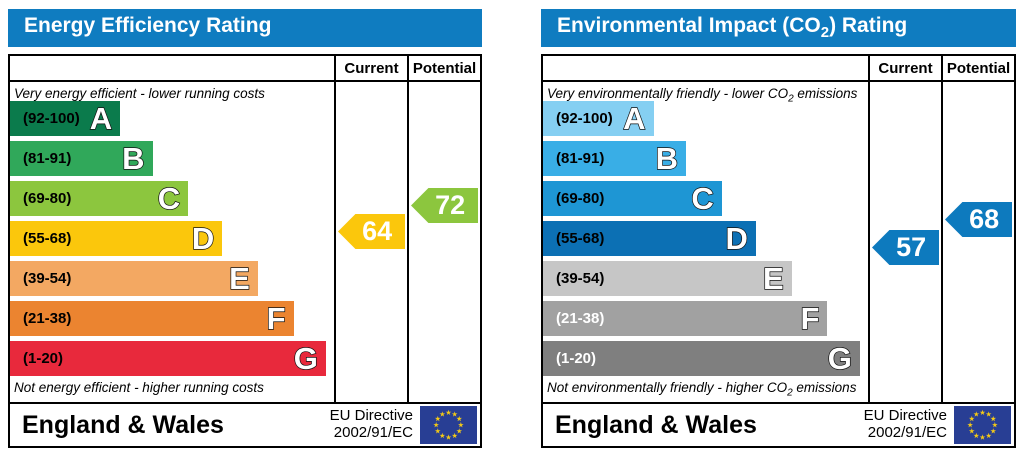 The image size is (1024, 452). I want to click on potential-column: 72, so click(443, 242).